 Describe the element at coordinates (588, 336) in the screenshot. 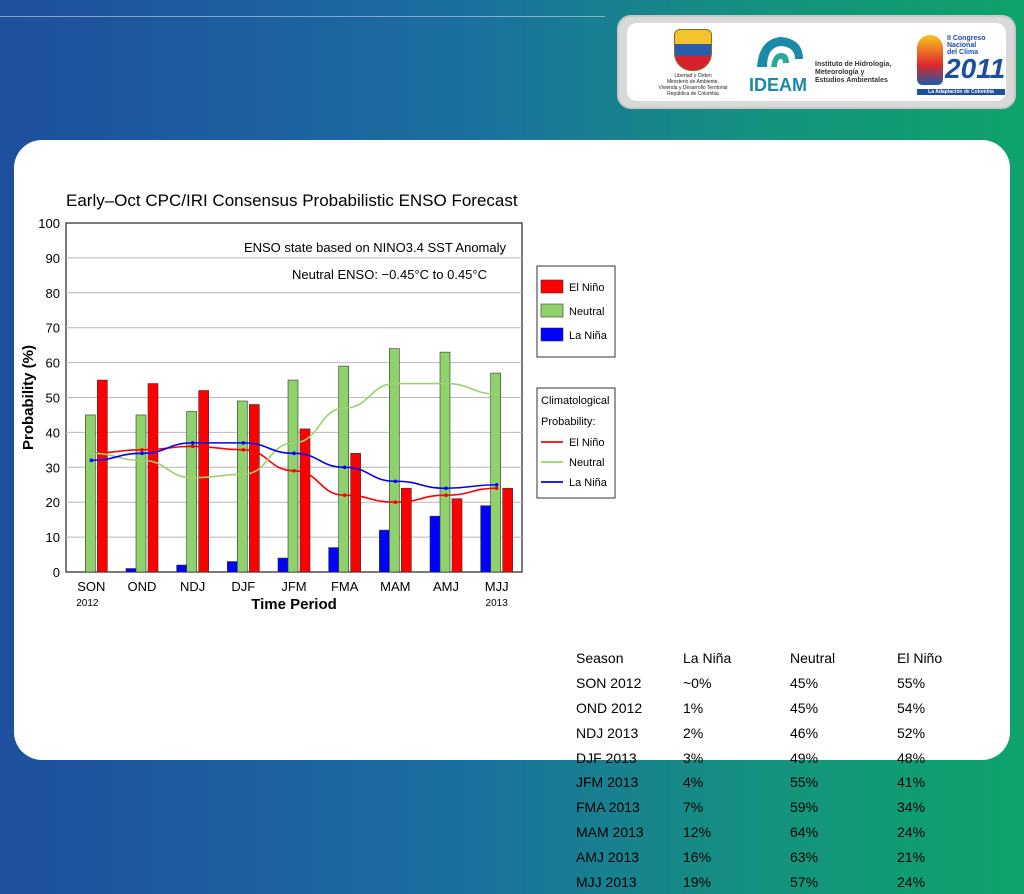

I see `legend-label: La Niña` at that location.